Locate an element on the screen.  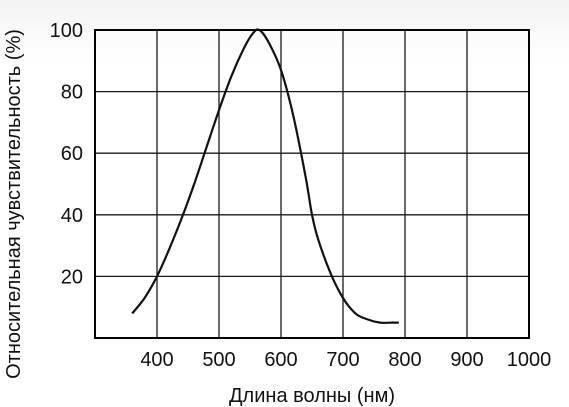
x-tick-labels: 400 500 600 700 800 900 1000 is located at coordinates (345, 360).